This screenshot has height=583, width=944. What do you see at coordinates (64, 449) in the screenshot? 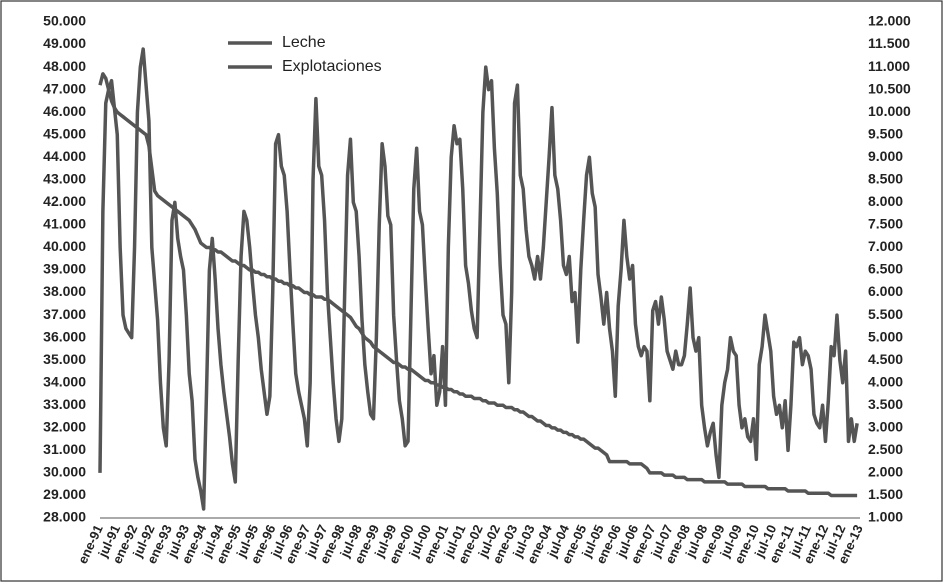
I see `y-tick-label: 31.000` at bounding box center [64, 449].